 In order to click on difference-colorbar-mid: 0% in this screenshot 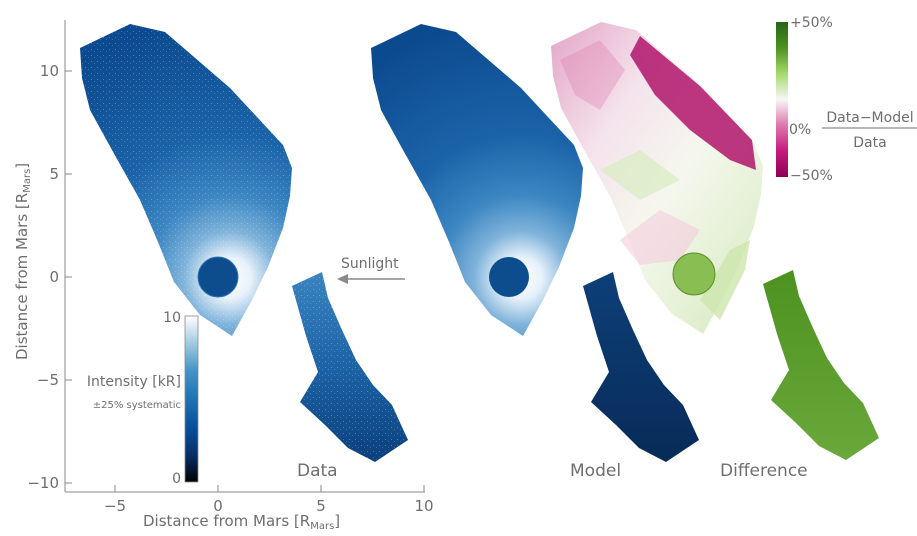, I will do `click(800, 130)`.